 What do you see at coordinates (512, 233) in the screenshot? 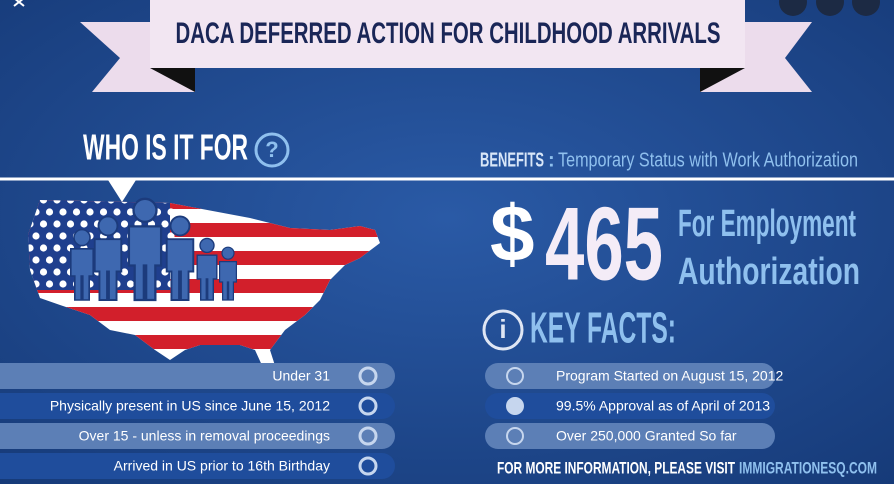
I see `fee-currency: $` at bounding box center [512, 233].